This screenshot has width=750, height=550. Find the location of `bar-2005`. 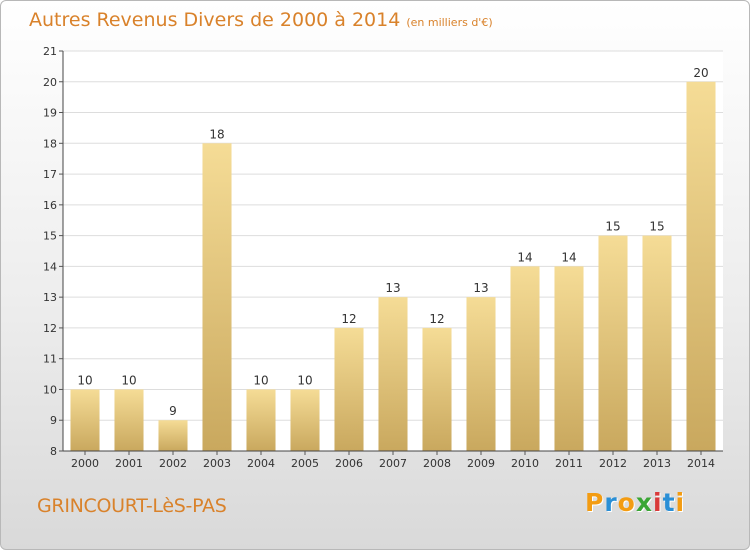

bar-2005 is located at coordinates (305, 420).